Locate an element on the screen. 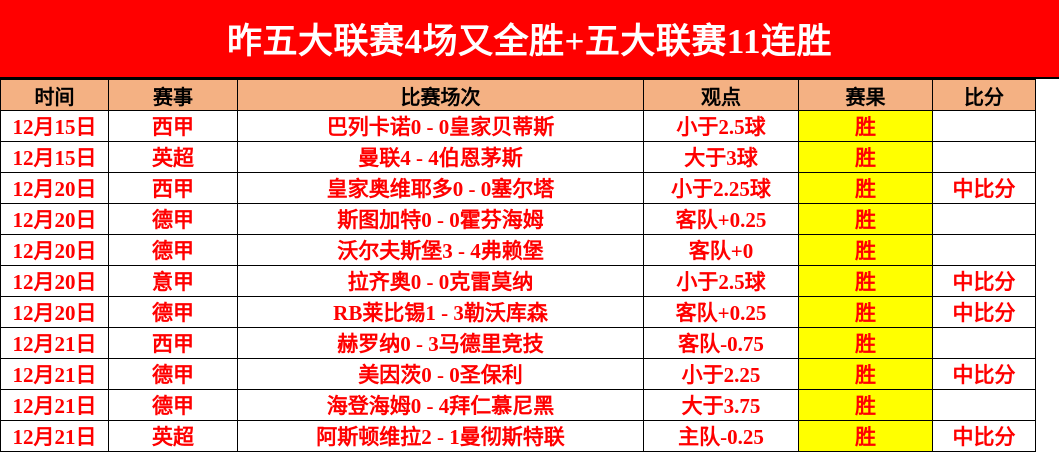  cell-match: 阿斯顿维拉2 - 1曼彻斯特联 is located at coordinates (440, 436).